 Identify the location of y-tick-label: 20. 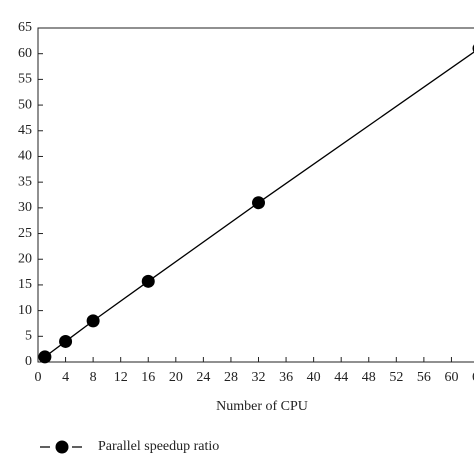
(25, 258).